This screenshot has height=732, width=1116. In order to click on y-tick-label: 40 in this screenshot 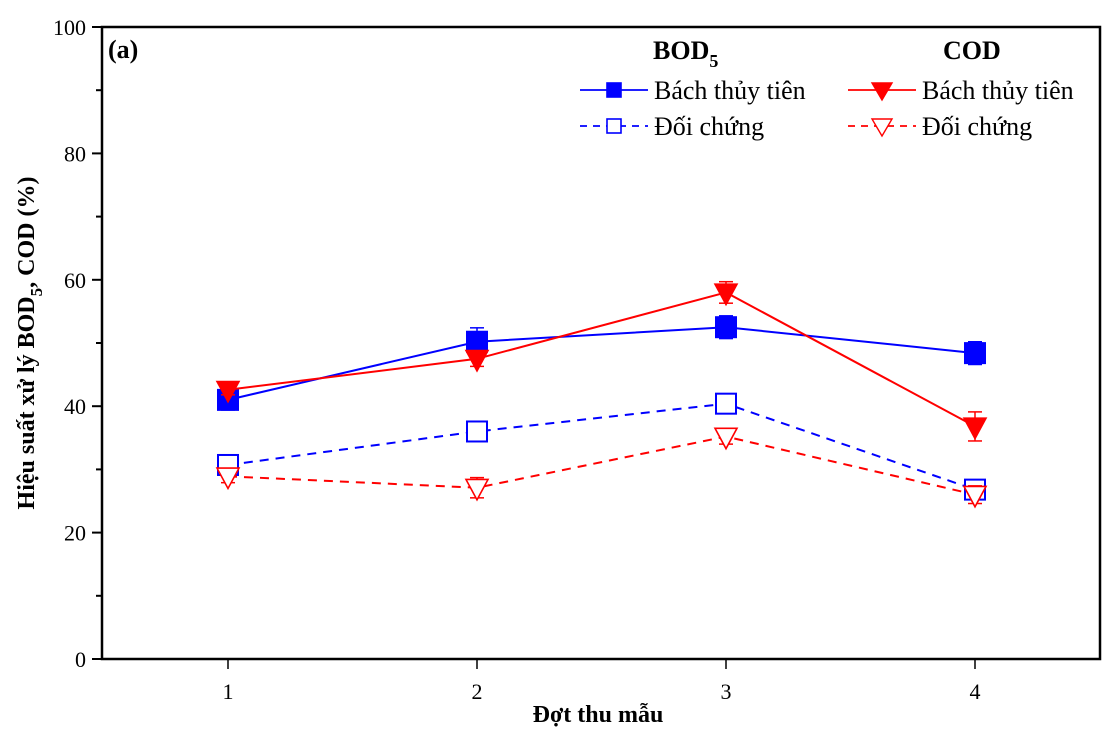, I will do `click(75, 406)`.